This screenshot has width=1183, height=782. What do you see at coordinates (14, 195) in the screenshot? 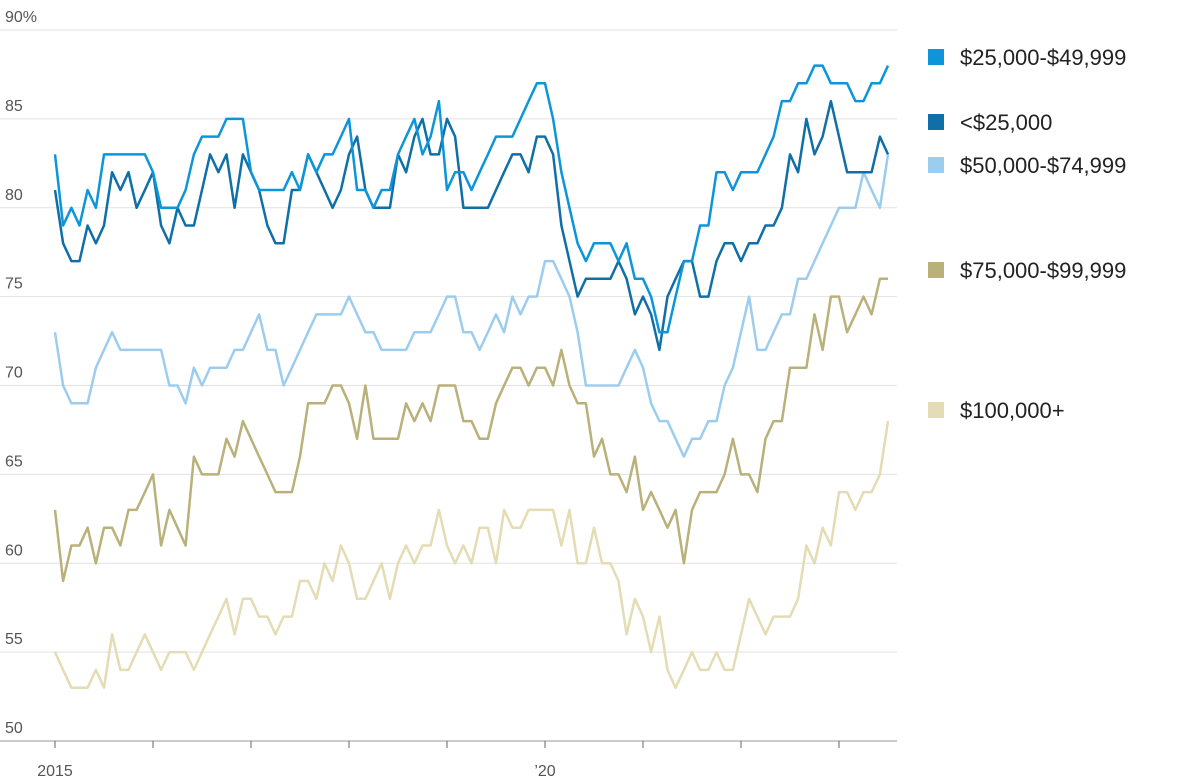
I see `y-tick-label: 80` at bounding box center [14, 195].